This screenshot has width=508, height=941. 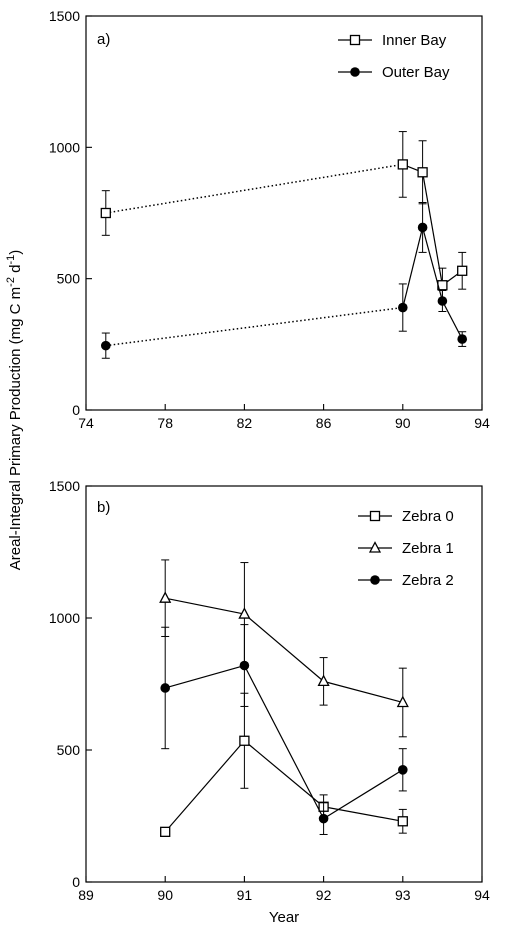 What do you see at coordinates (15, 252) in the screenshot?
I see `y-axis-title-text: )` at bounding box center [15, 252].